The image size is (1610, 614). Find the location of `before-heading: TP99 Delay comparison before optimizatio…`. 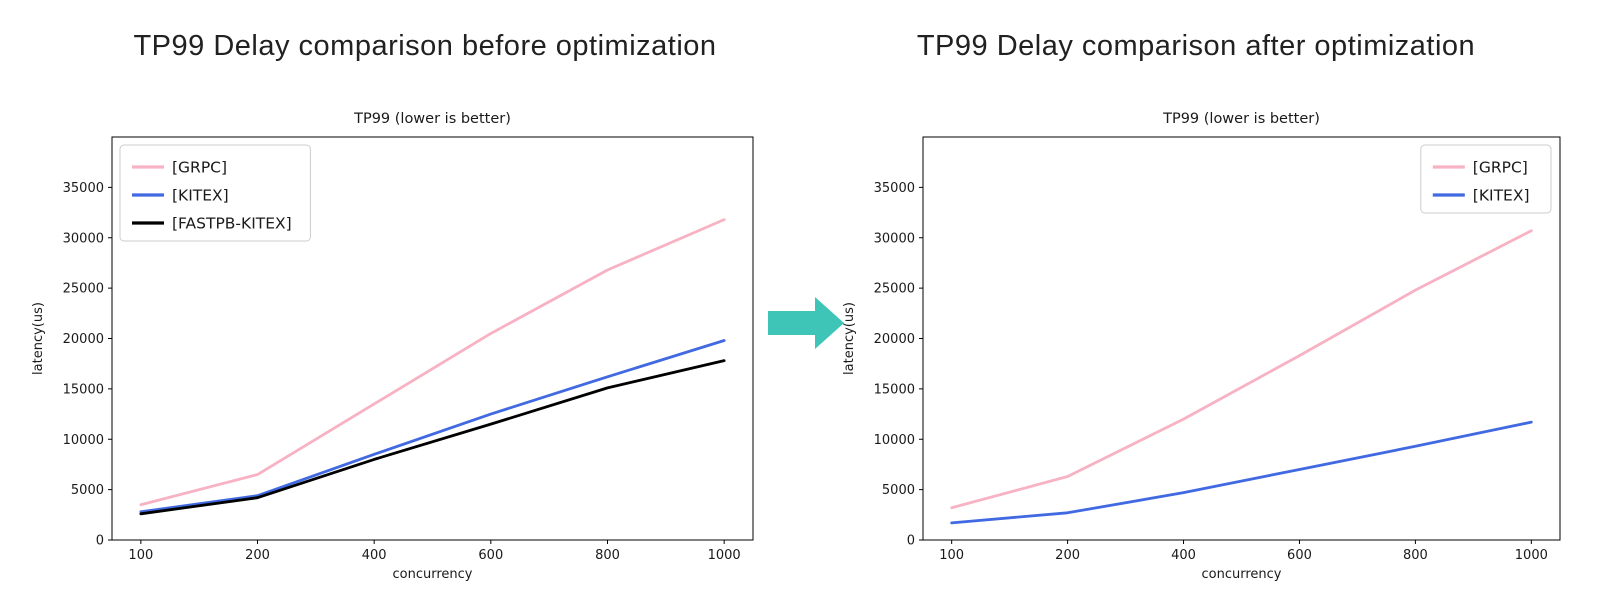

before-heading: TP99 Delay comparison before optimizatio… is located at coordinates (425, 46).